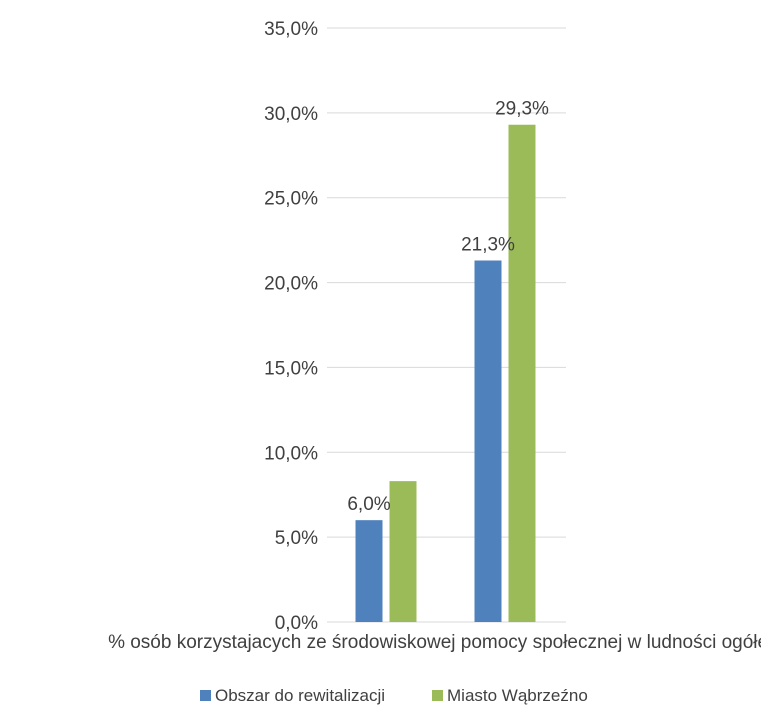 The height and width of the screenshot is (708, 761). What do you see at coordinates (368, 504) in the screenshot?
I see `data-label: 6,0%` at bounding box center [368, 504].